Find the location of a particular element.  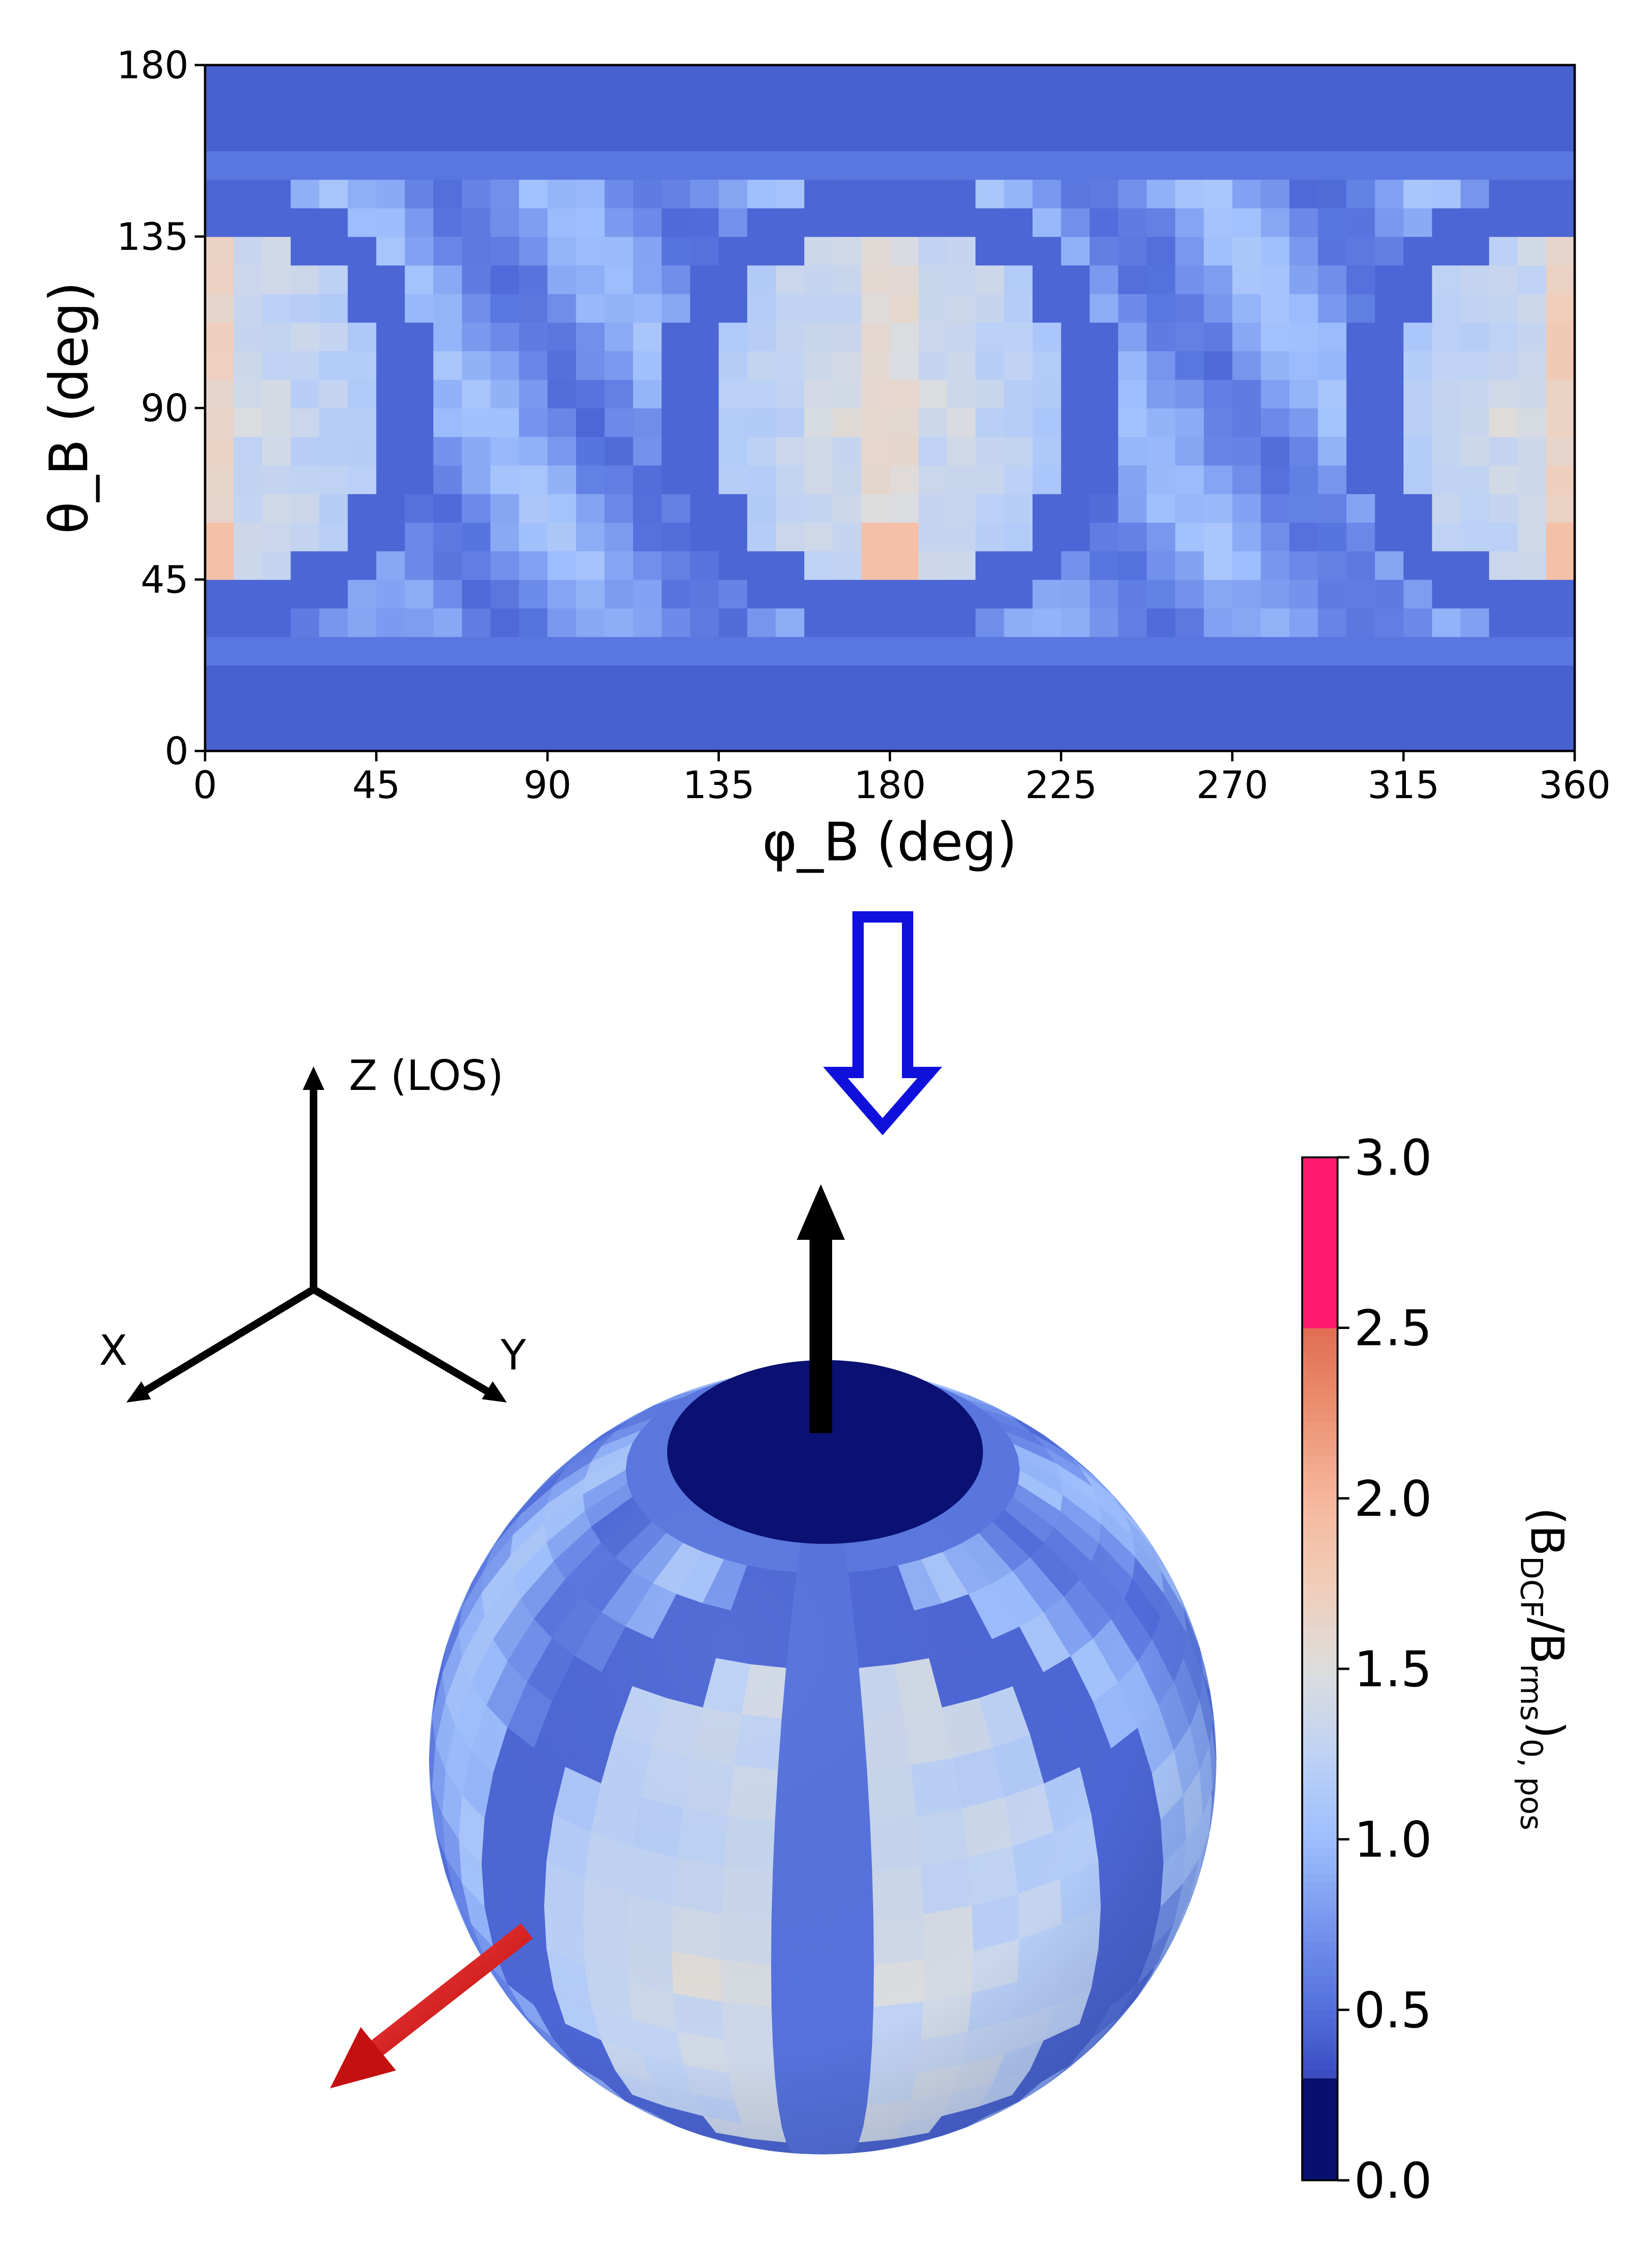

colorbar-tick-label: 1.0 is located at coordinates (1393, 1840).